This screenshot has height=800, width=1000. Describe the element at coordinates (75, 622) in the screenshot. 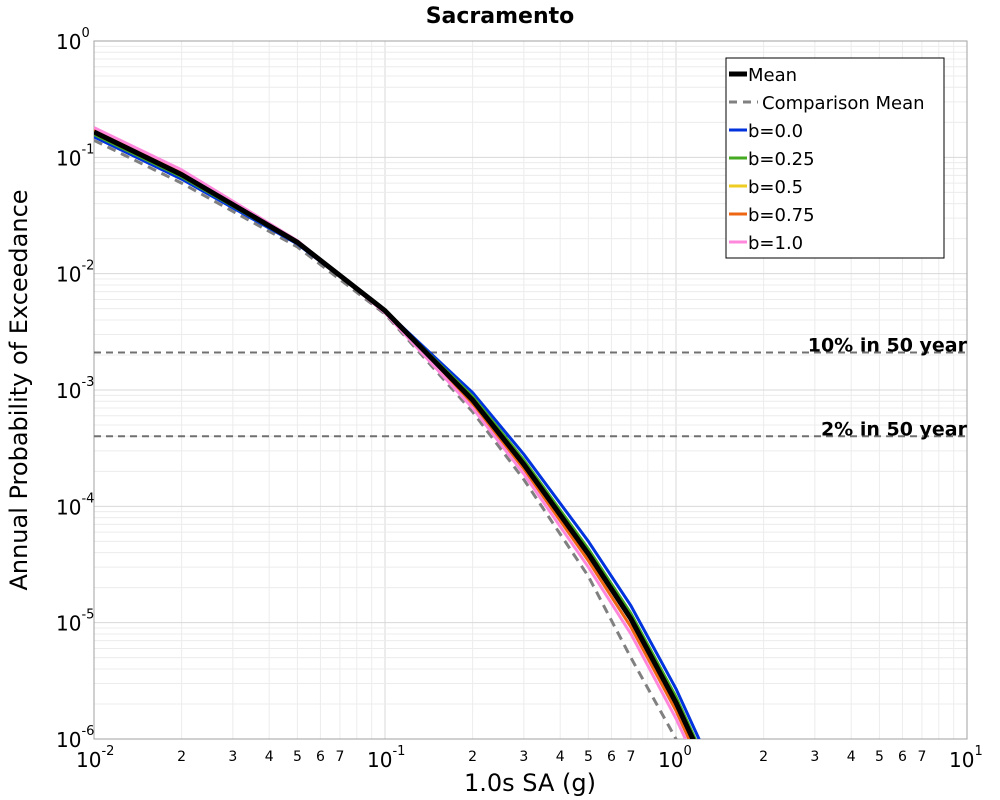

I see `y-tick-label: 10⁻⁵` at that location.